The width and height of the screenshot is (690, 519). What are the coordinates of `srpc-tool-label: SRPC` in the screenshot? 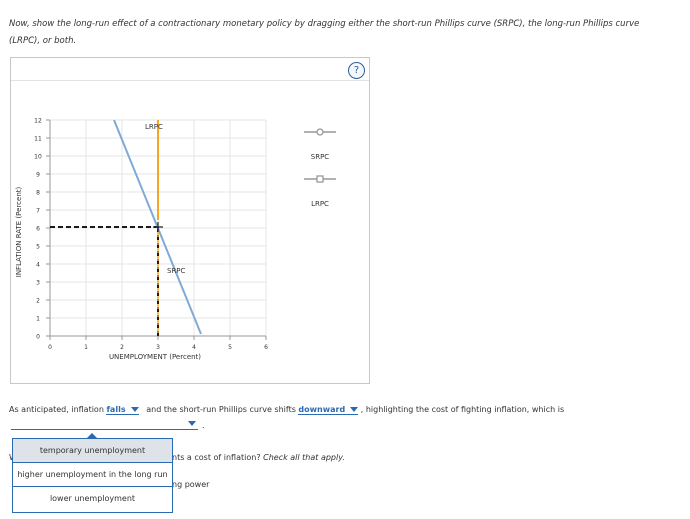 It's located at (320, 157).